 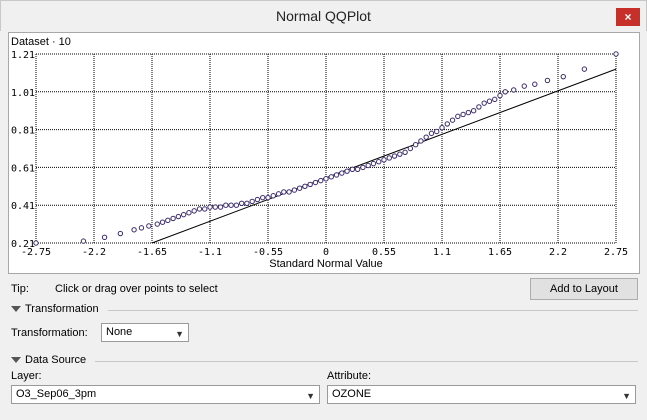 What do you see at coordinates (366, 361) in the screenshot?
I see `section-divider` at bounding box center [366, 361].